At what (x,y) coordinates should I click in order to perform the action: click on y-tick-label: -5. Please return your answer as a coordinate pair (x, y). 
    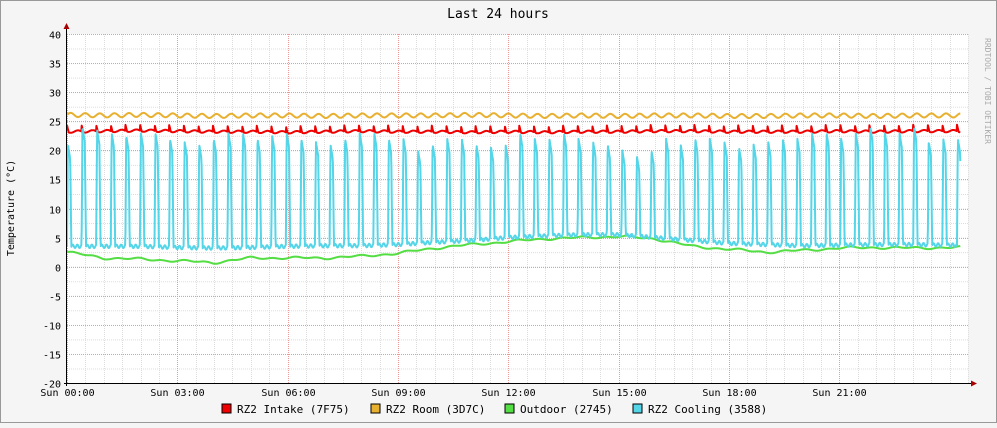
    Looking at the image, I should click on (55, 298).